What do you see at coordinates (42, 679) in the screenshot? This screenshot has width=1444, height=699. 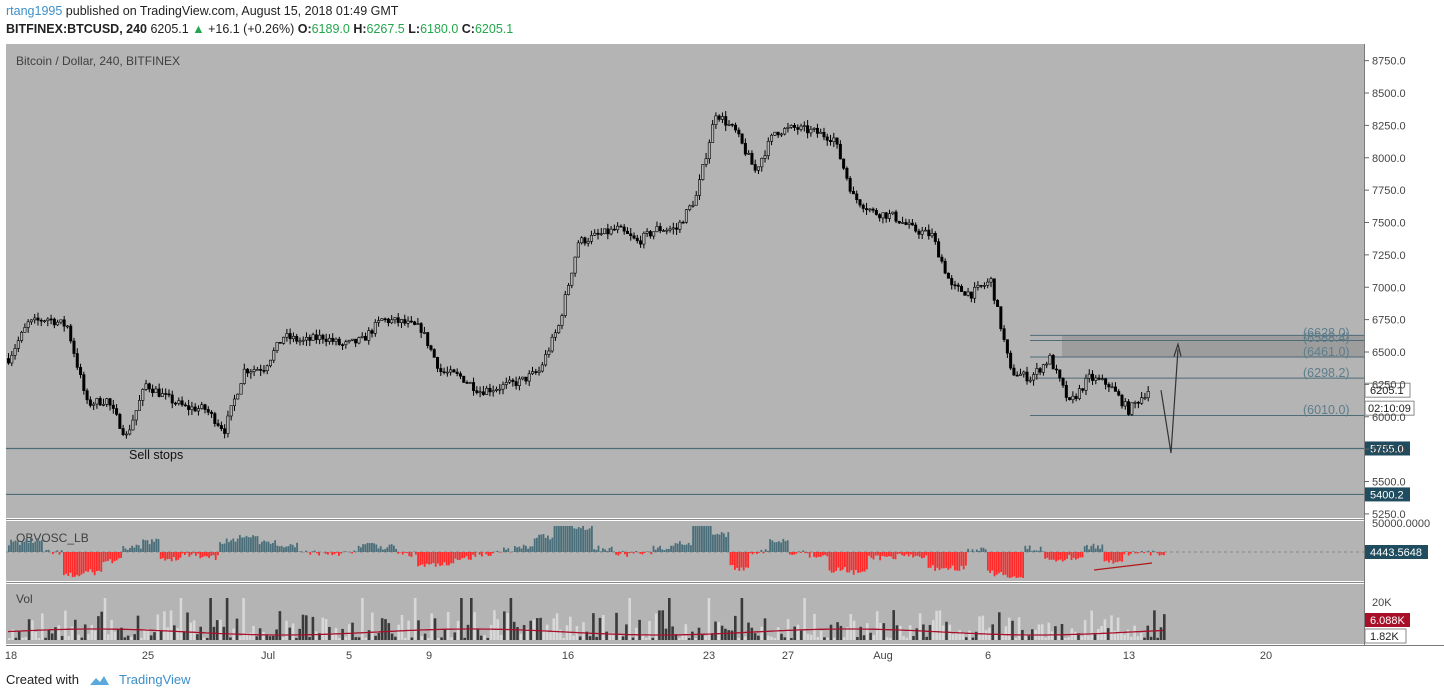 I see `created-with-text: Created with` at bounding box center [42, 679].